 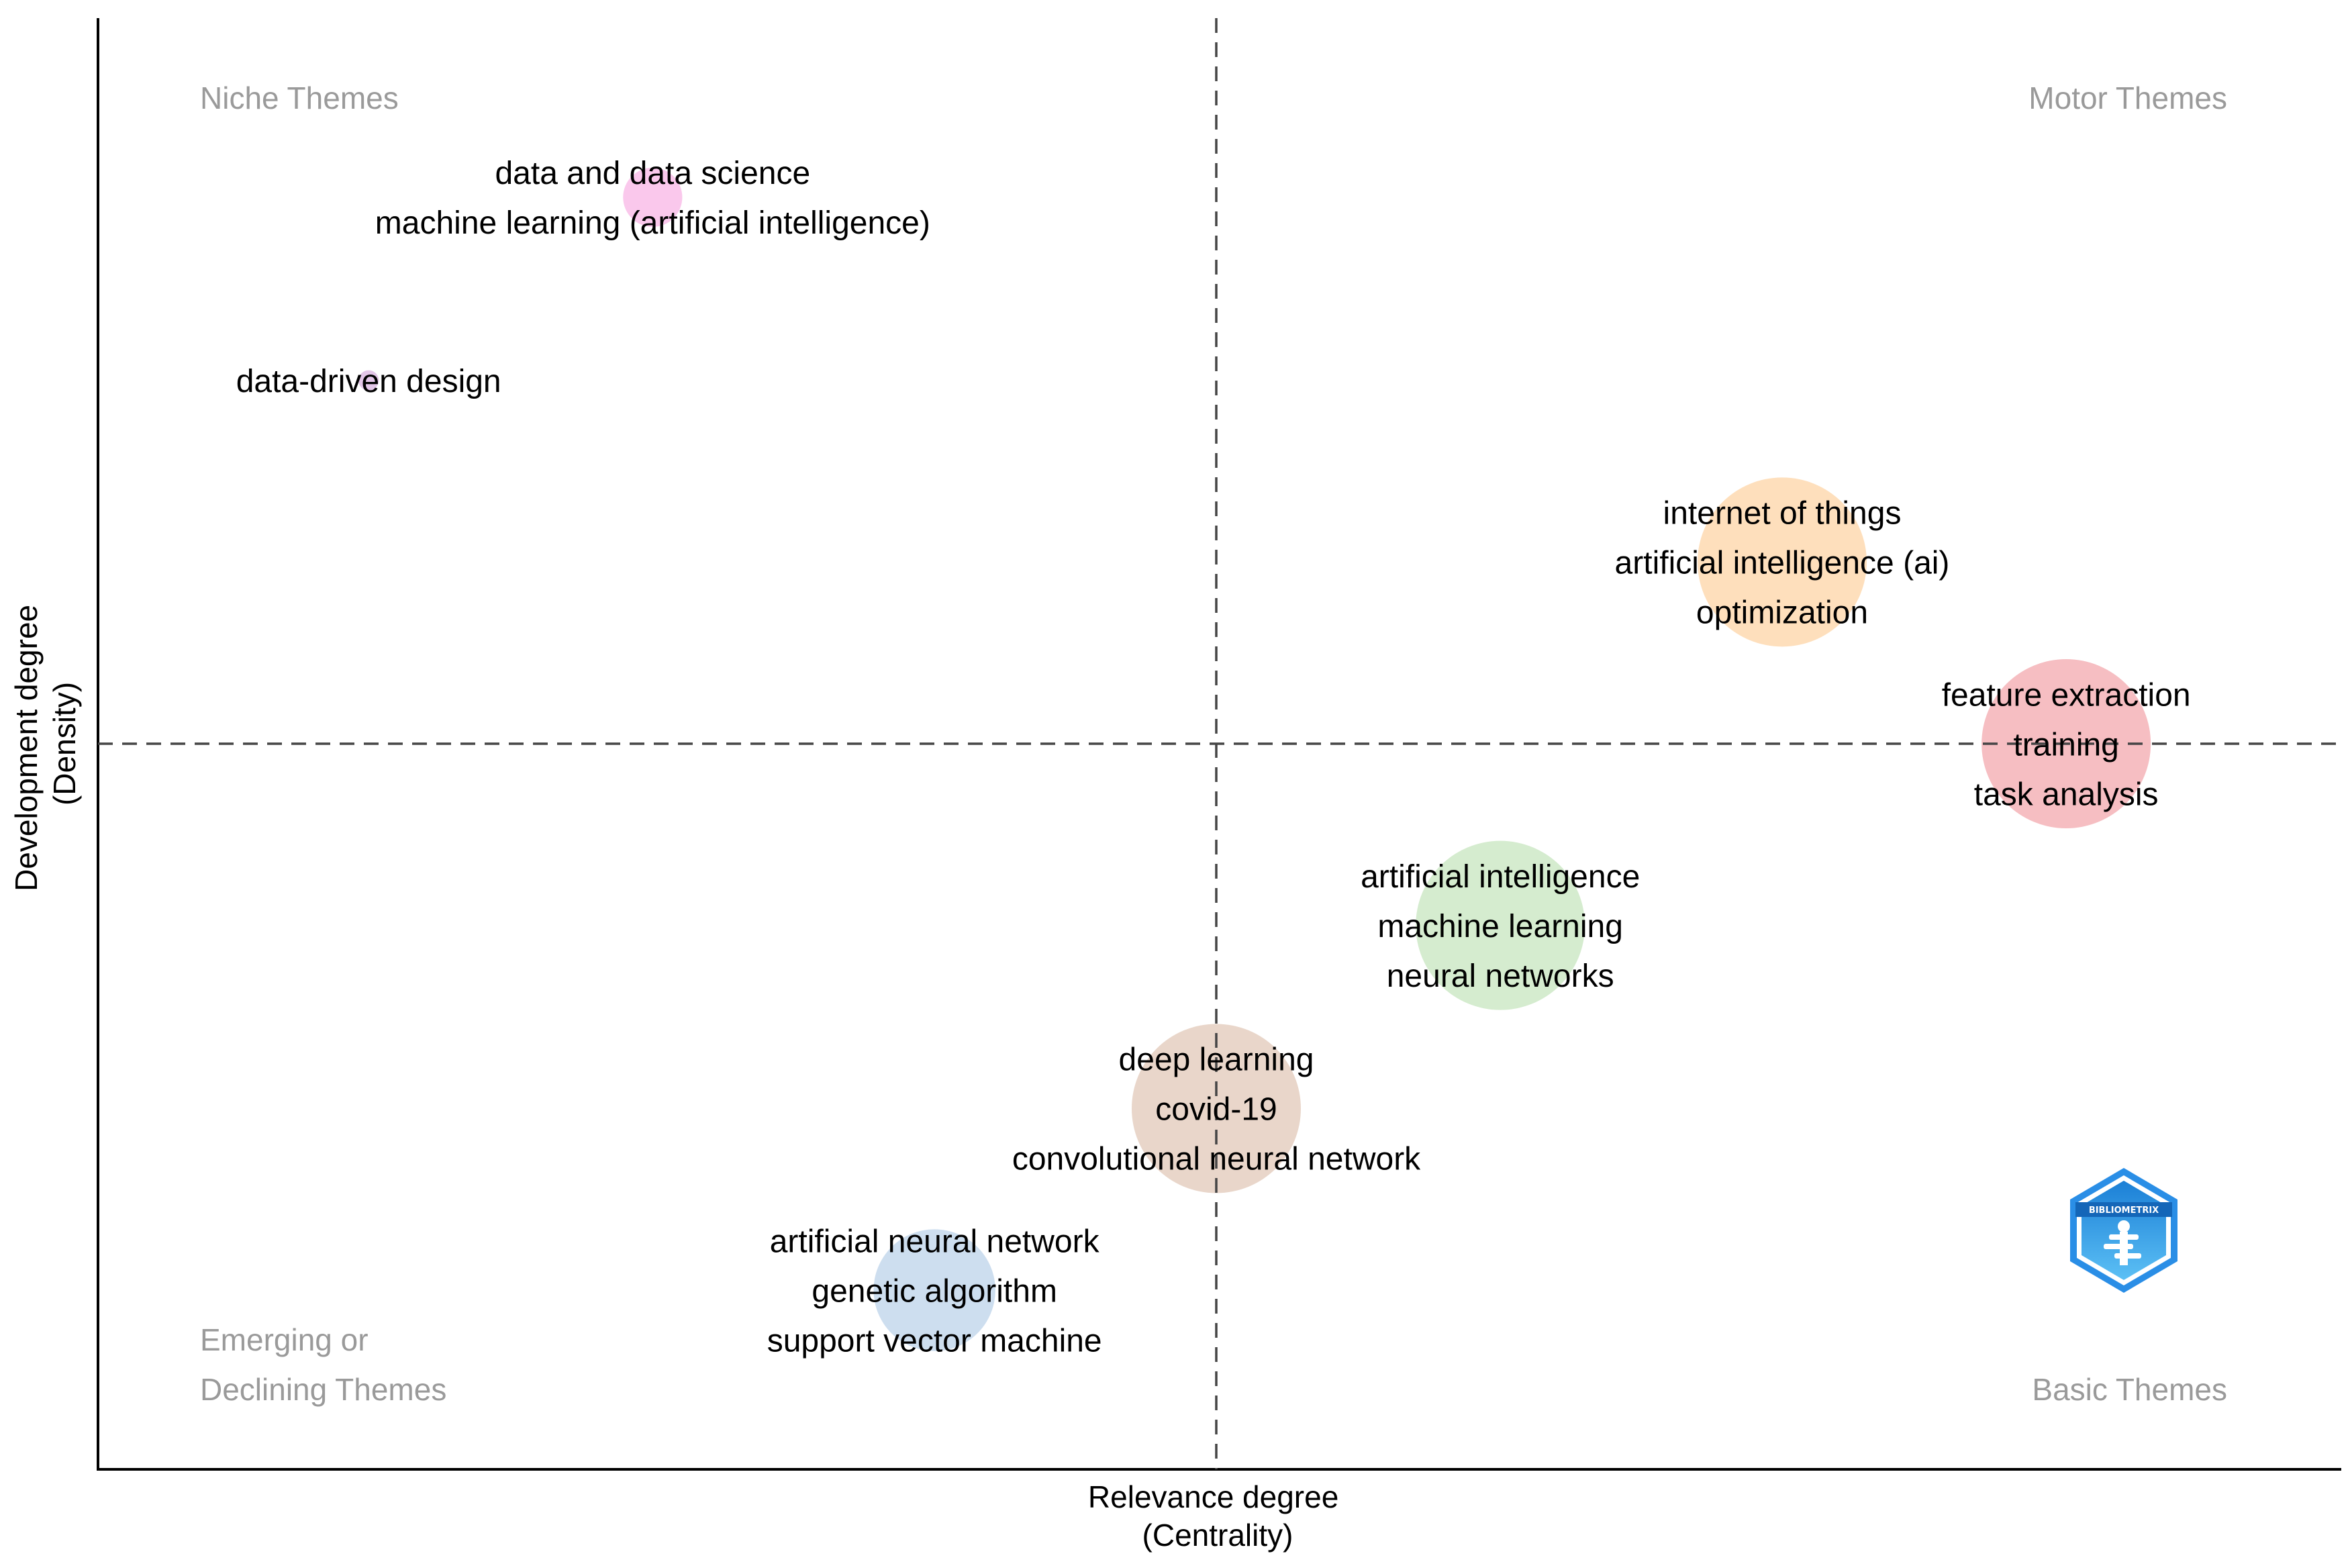 What do you see at coordinates (1216, 1110) in the screenshot?
I see `cluster-deep-learning-label-2: covid-19` at bounding box center [1216, 1110].